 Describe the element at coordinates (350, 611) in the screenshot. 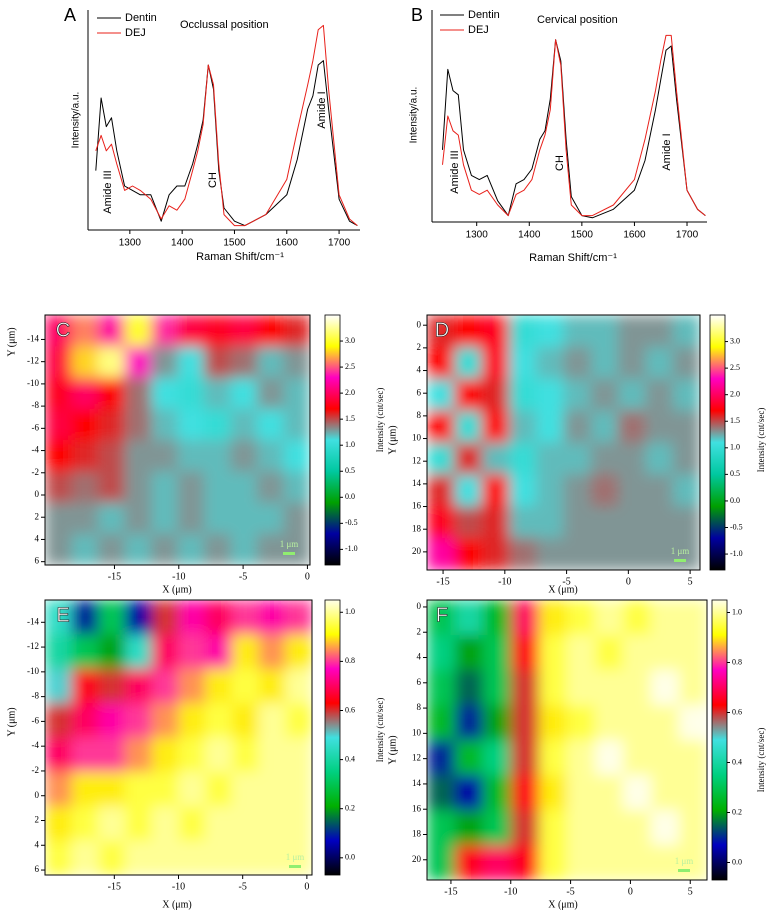

I see `colorbar-tick-label: 1.0` at that location.